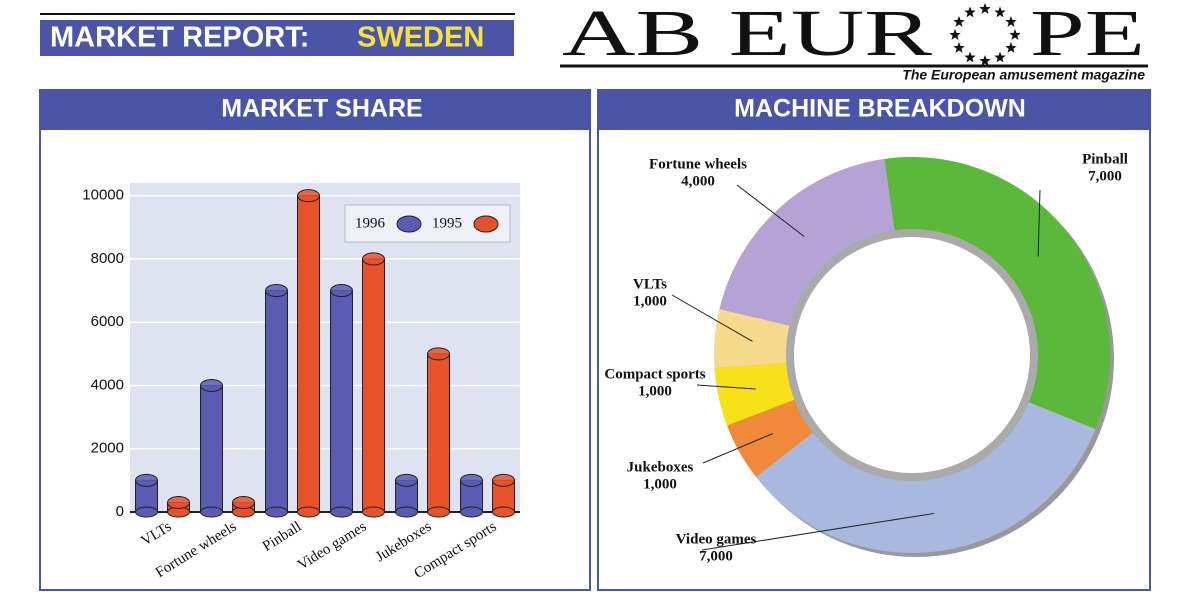  I want to click on donut-hole, so click(912, 355).